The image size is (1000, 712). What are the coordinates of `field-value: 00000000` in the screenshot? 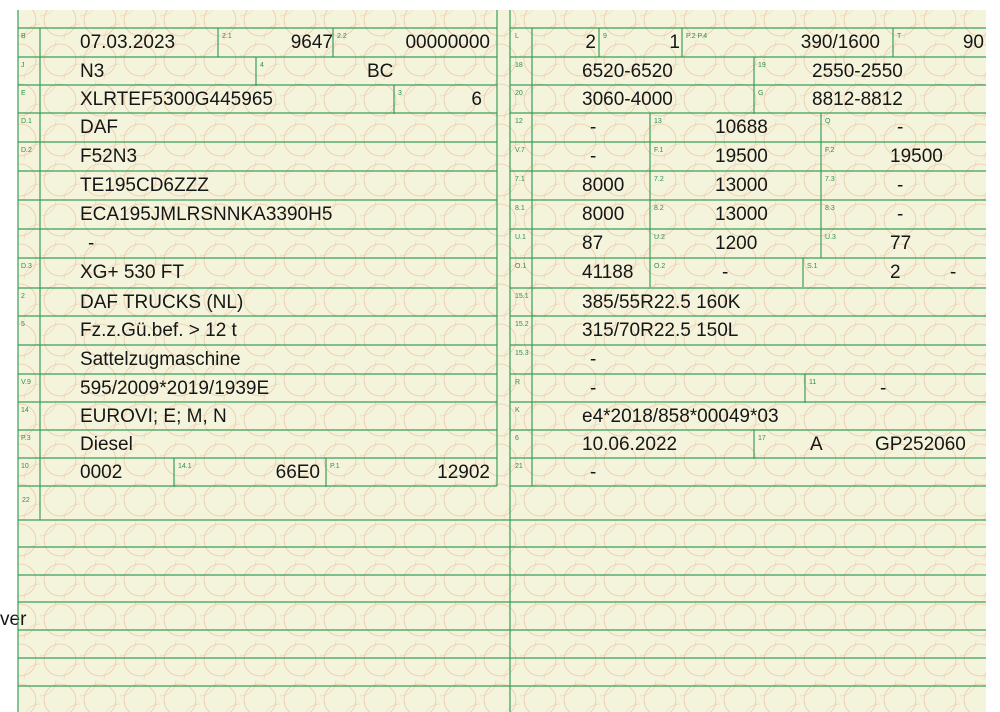 It's located at (447, 42).